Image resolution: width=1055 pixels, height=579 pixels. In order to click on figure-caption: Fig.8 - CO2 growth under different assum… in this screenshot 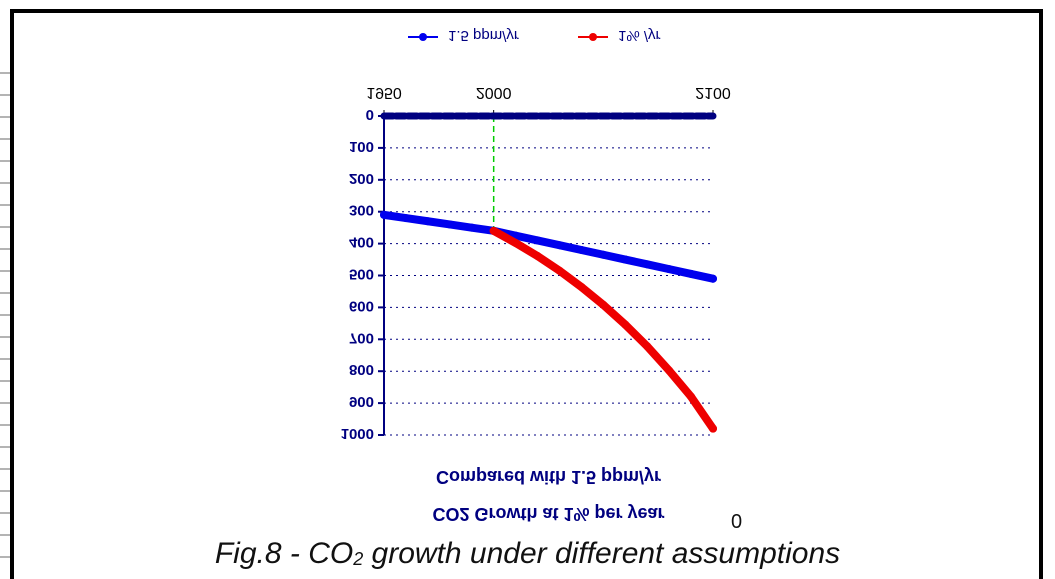, I will do `click(527, 554)`.